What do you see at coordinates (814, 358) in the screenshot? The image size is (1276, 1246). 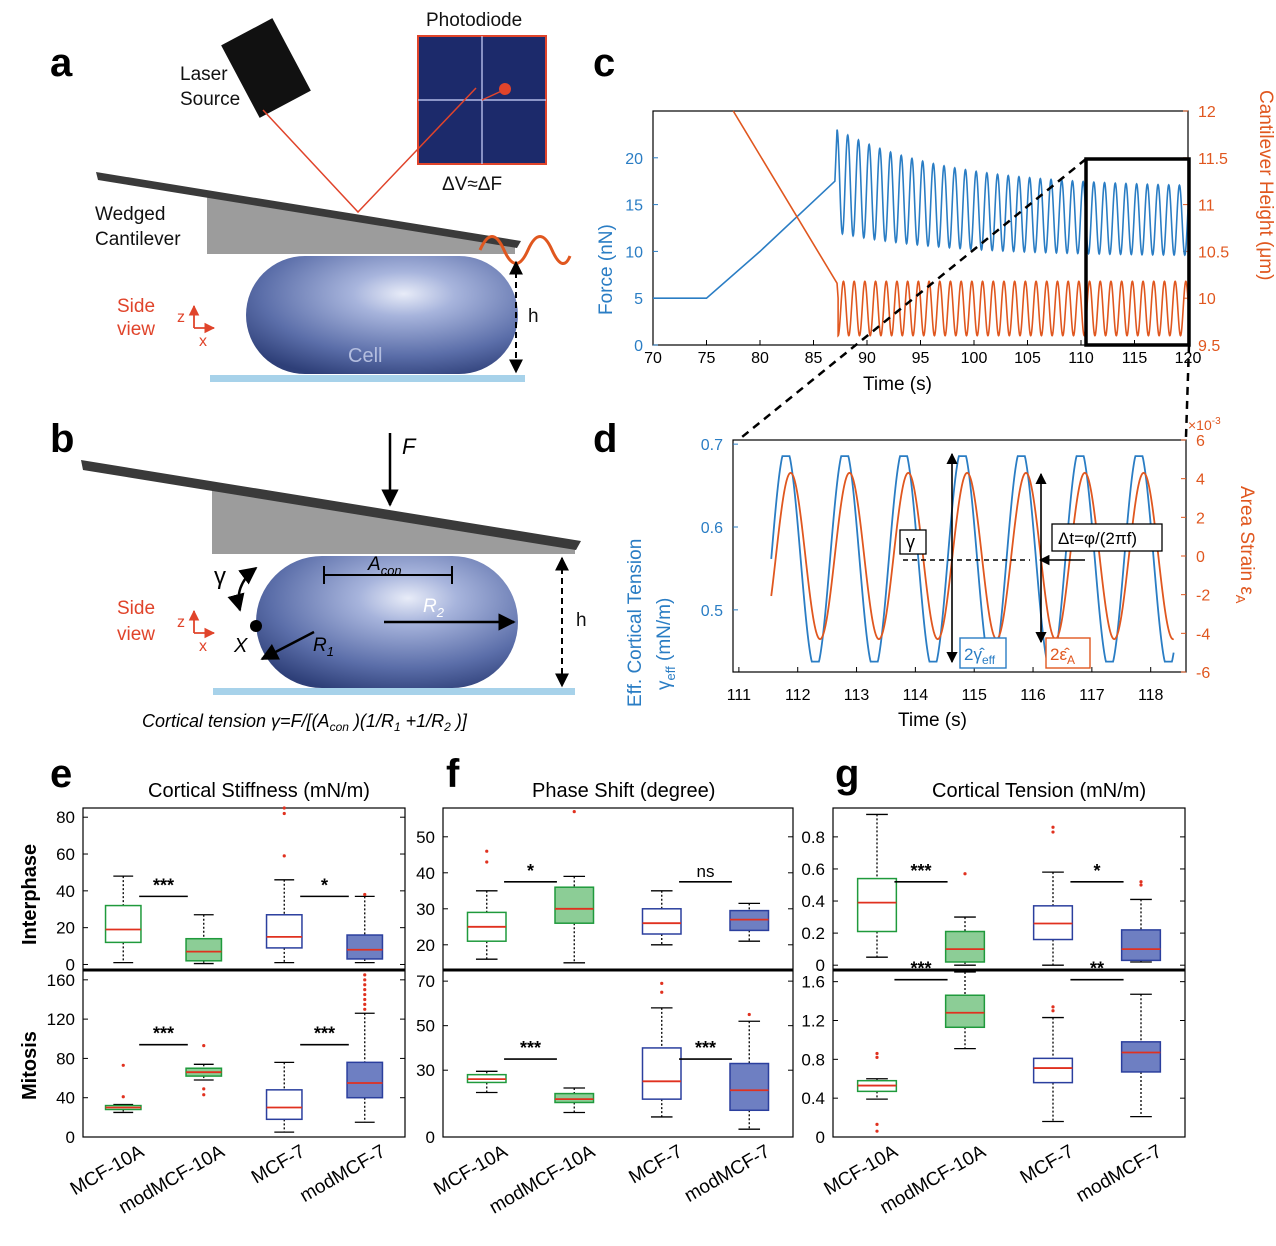 I see `tick-label-x-c: 85` at bounding box center [814, 358].